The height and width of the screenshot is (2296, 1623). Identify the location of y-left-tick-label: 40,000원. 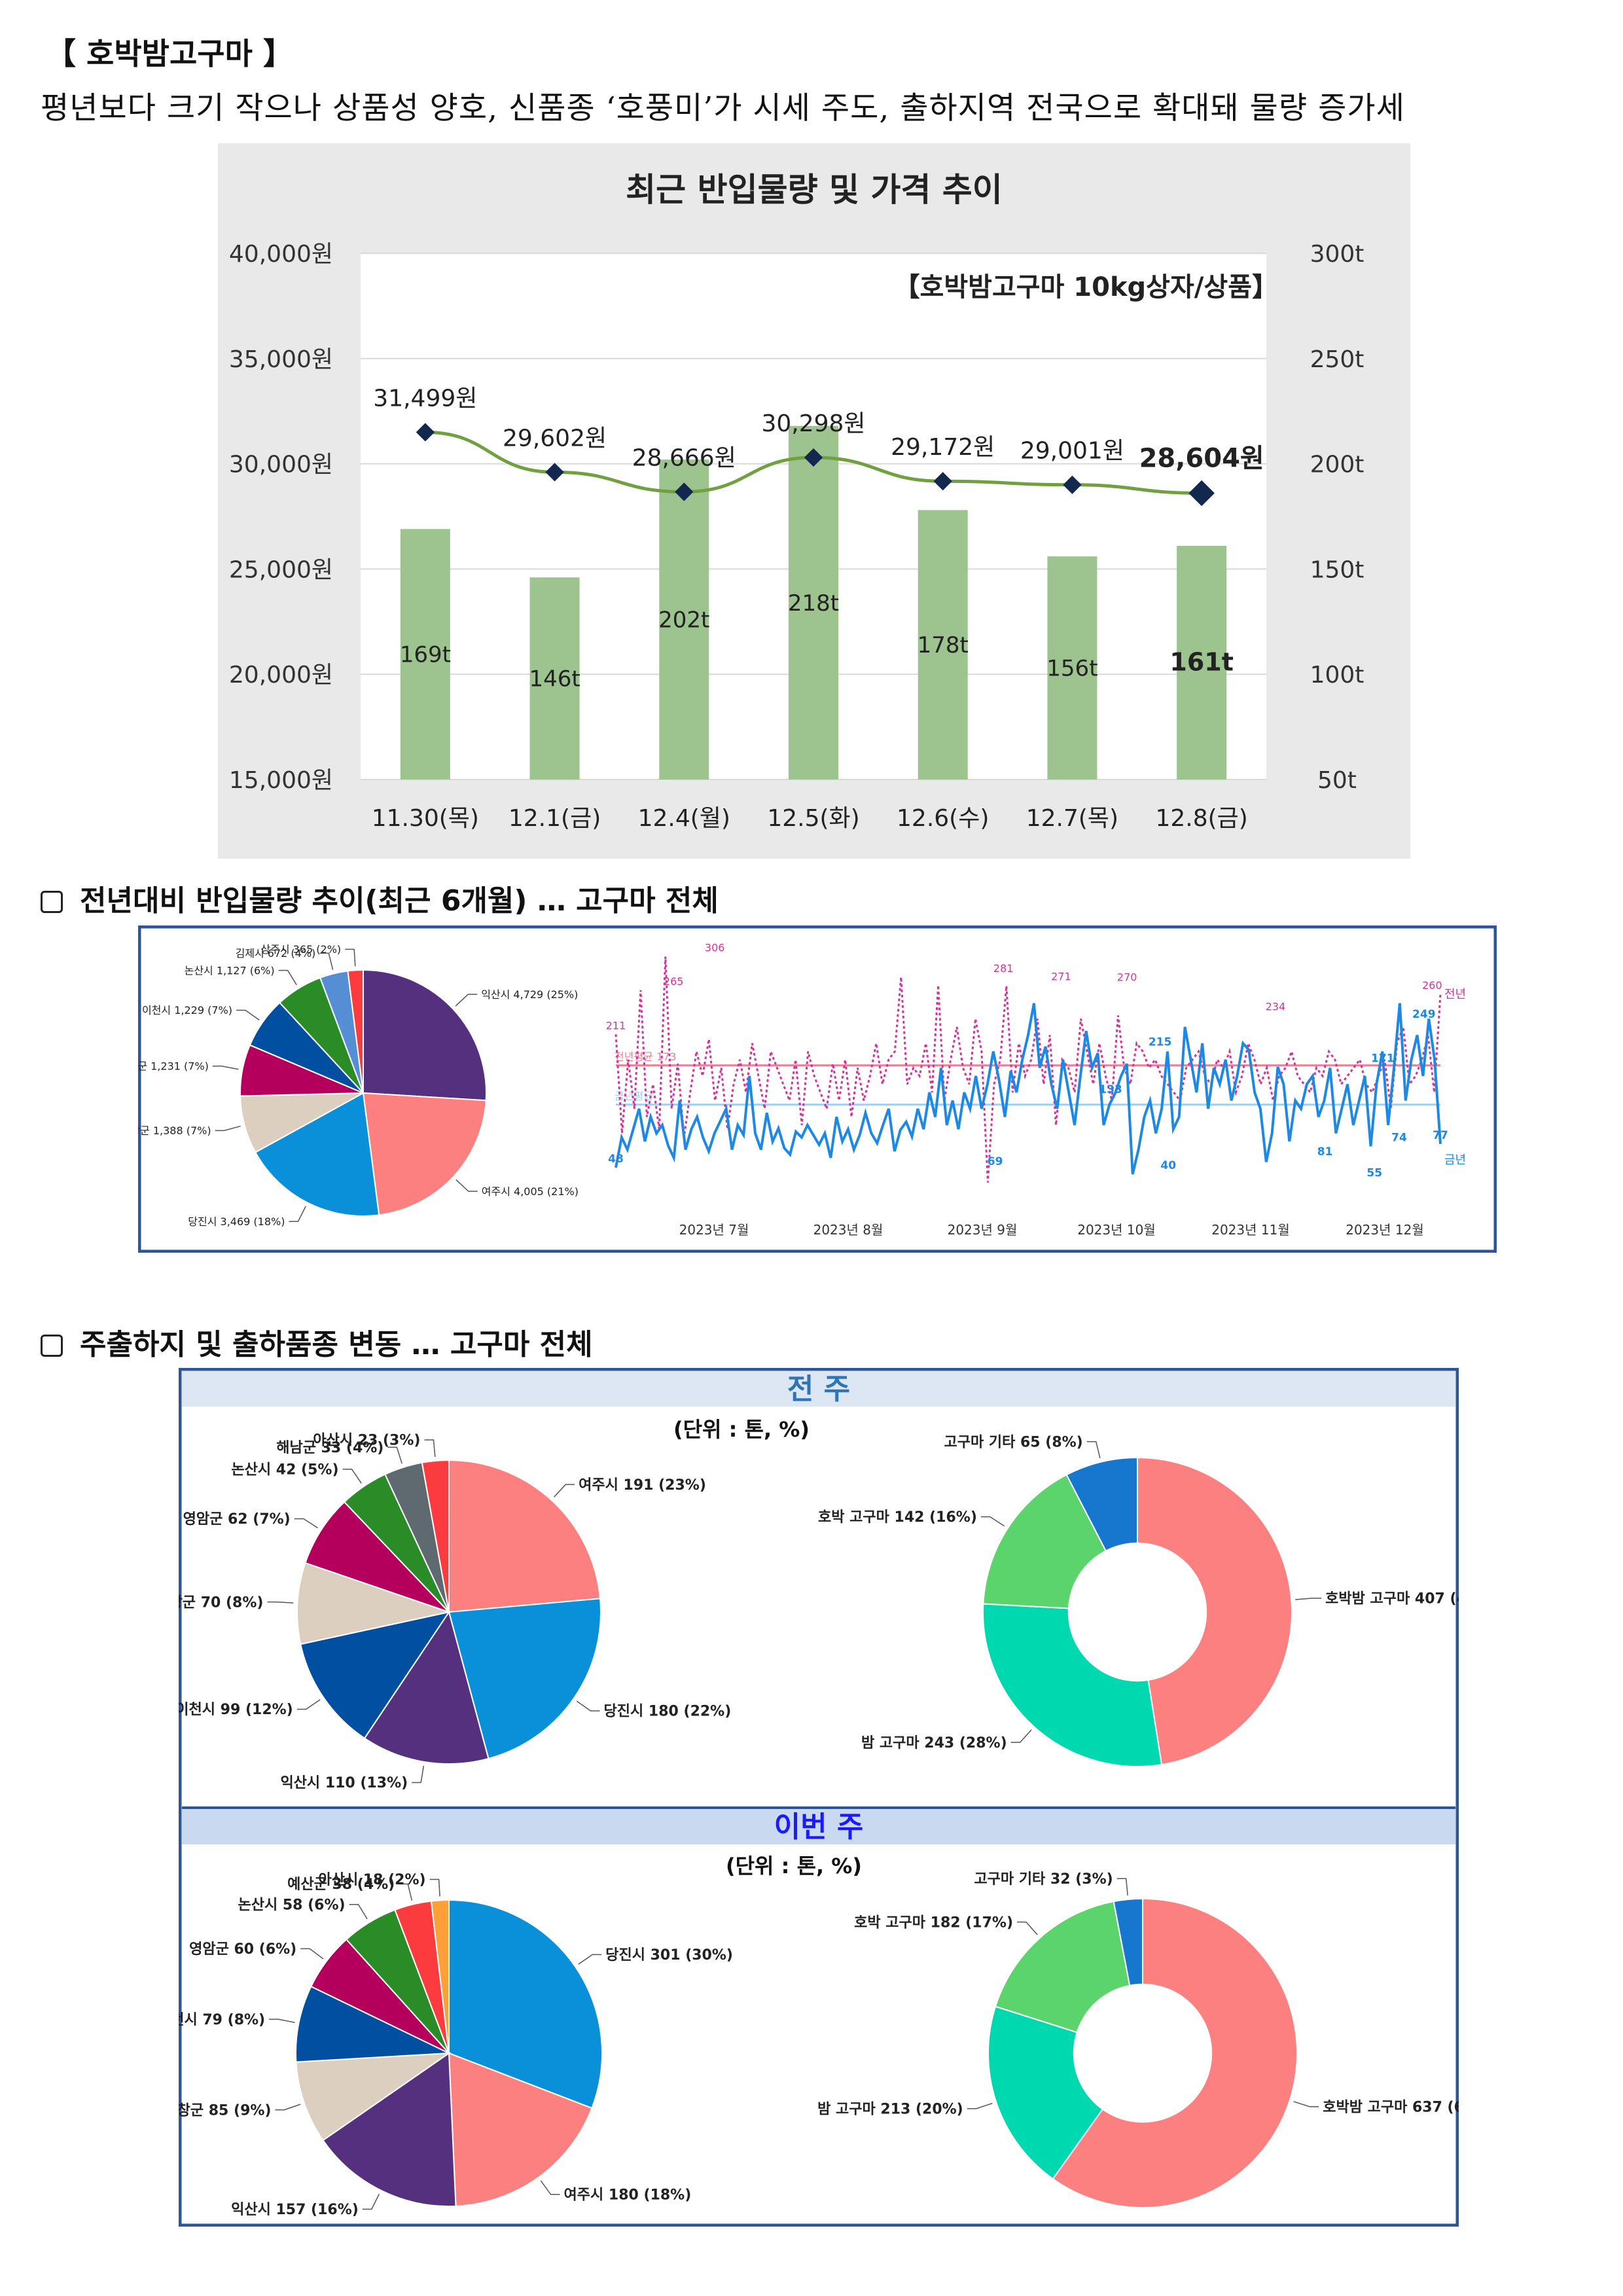
(281, 254).